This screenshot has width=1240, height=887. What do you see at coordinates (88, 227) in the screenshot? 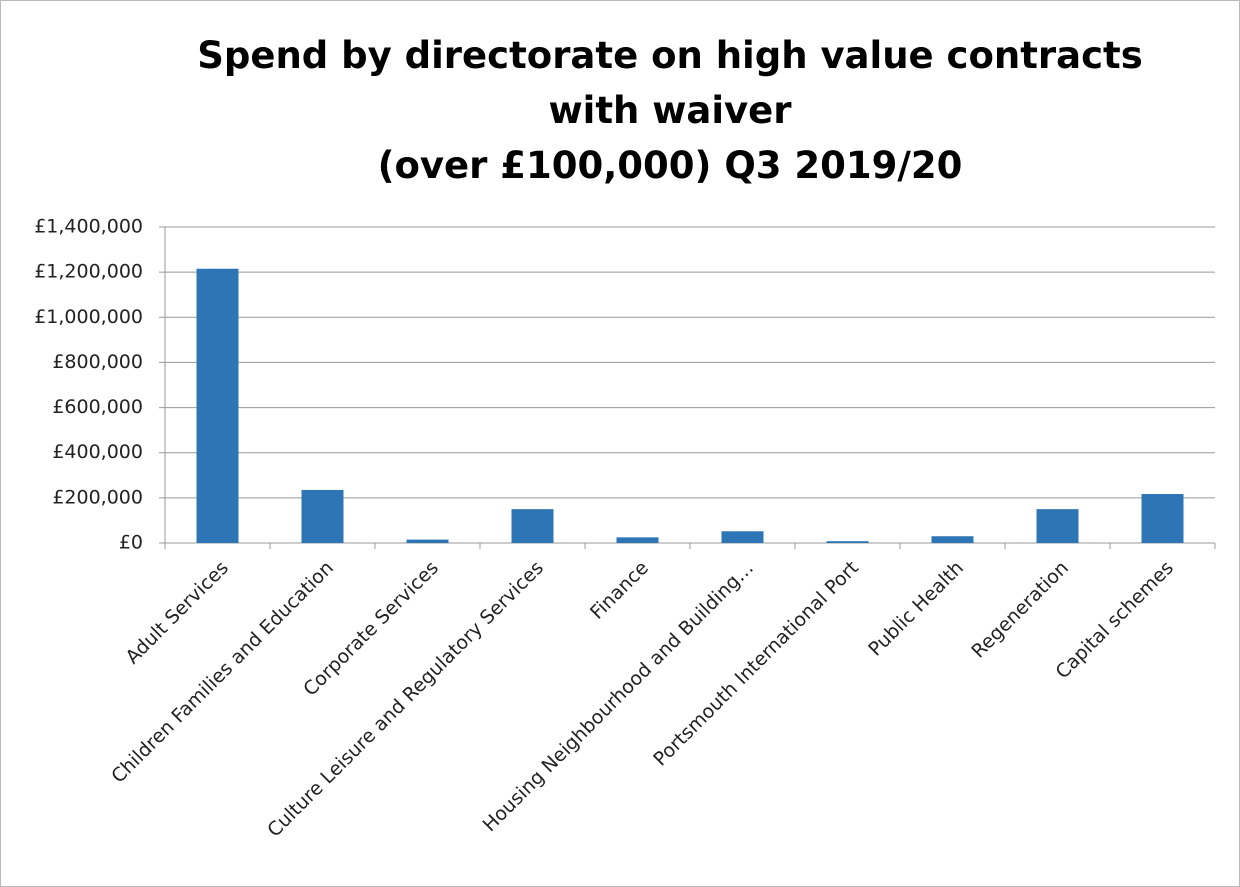
I see `y-tick-label: £1,400,000` at bounding box center [88, 227].